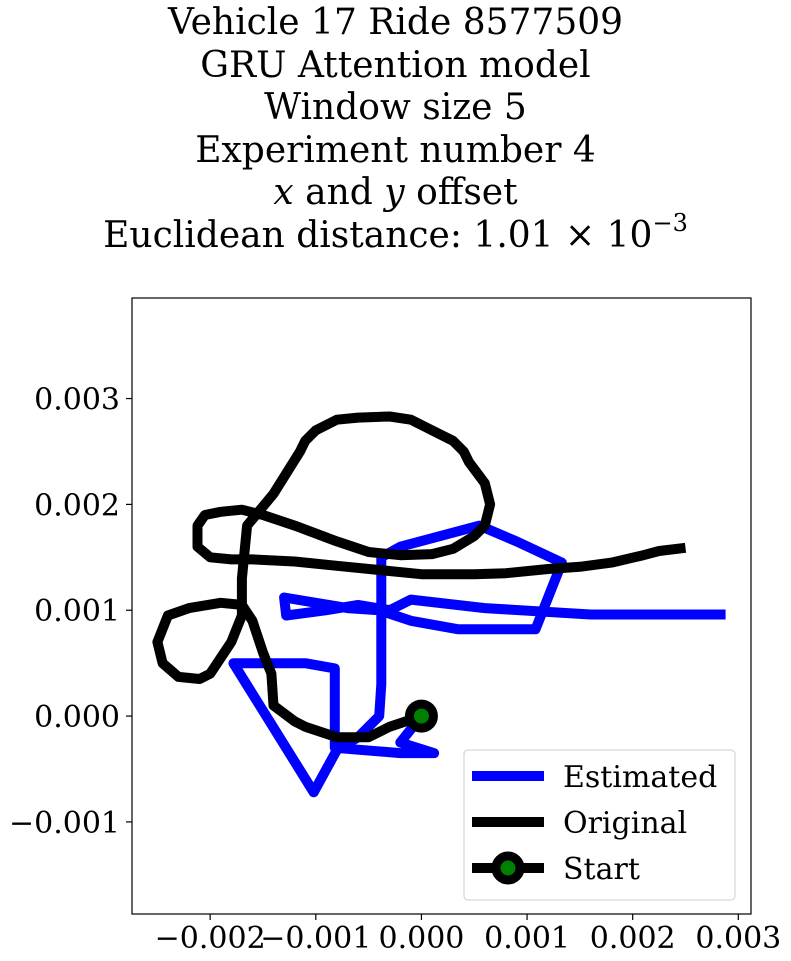  Describe the element at coordinates (580, 235) in the screenshot. I see `title-times-sign: ×` at that location.